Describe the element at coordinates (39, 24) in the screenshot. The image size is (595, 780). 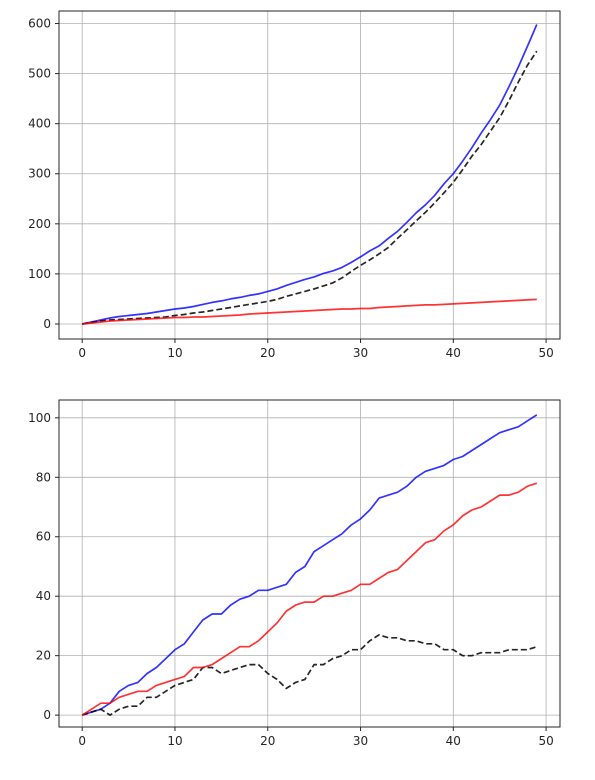
I see `y-tick-label: 600` at that location.